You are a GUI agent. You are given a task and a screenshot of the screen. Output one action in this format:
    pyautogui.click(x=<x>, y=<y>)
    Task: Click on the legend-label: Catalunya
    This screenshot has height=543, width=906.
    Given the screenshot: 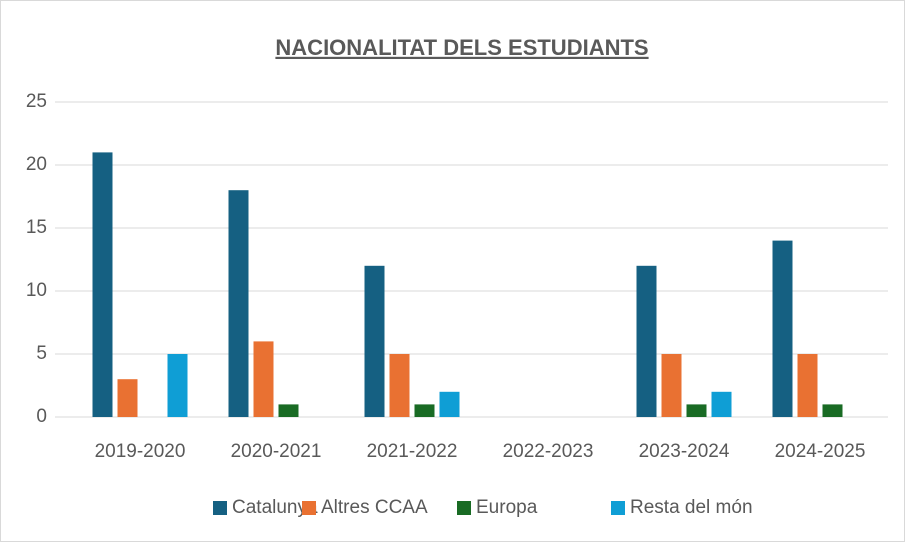 What is the action you would take?
    pyautogui.click(x=275, y=507)
    